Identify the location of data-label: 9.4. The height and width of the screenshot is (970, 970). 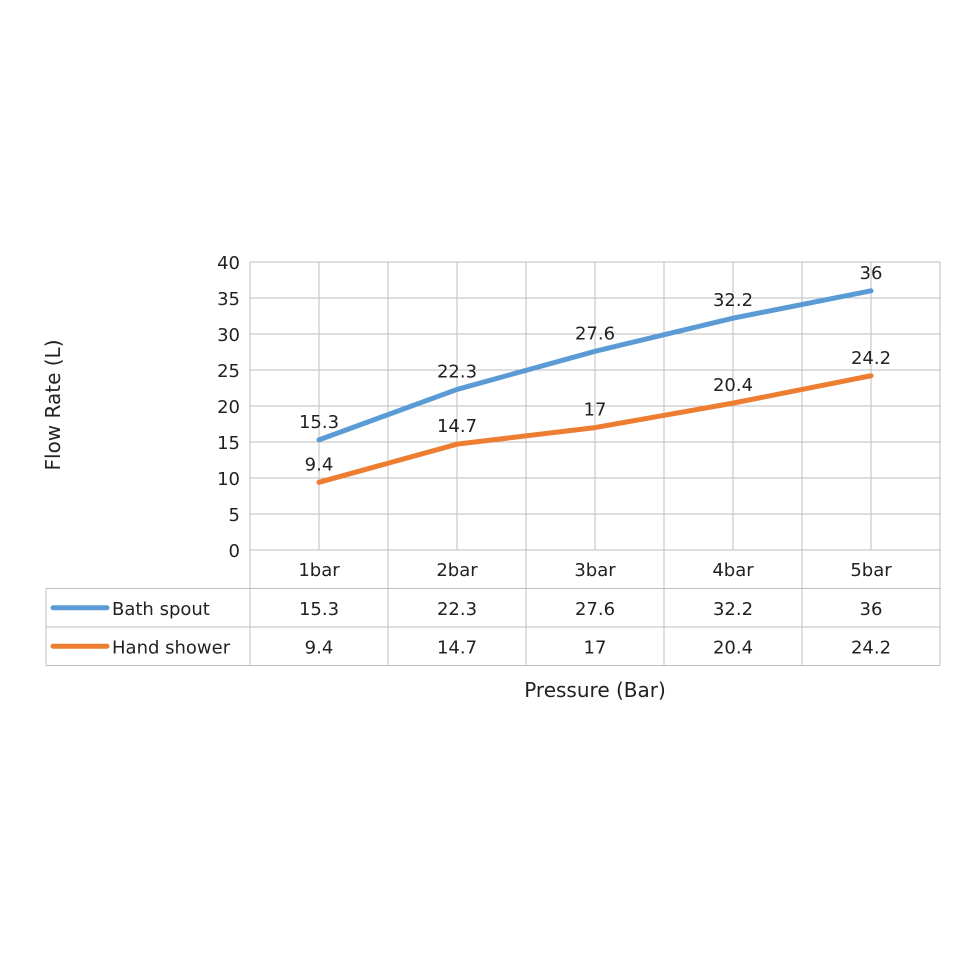
(319, 464).